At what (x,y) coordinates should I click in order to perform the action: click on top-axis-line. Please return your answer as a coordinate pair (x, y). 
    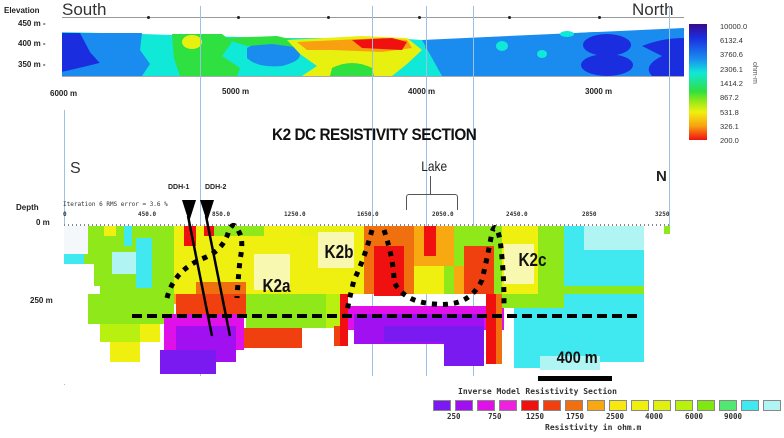
    Looking at the image, I should click on (373, 17).